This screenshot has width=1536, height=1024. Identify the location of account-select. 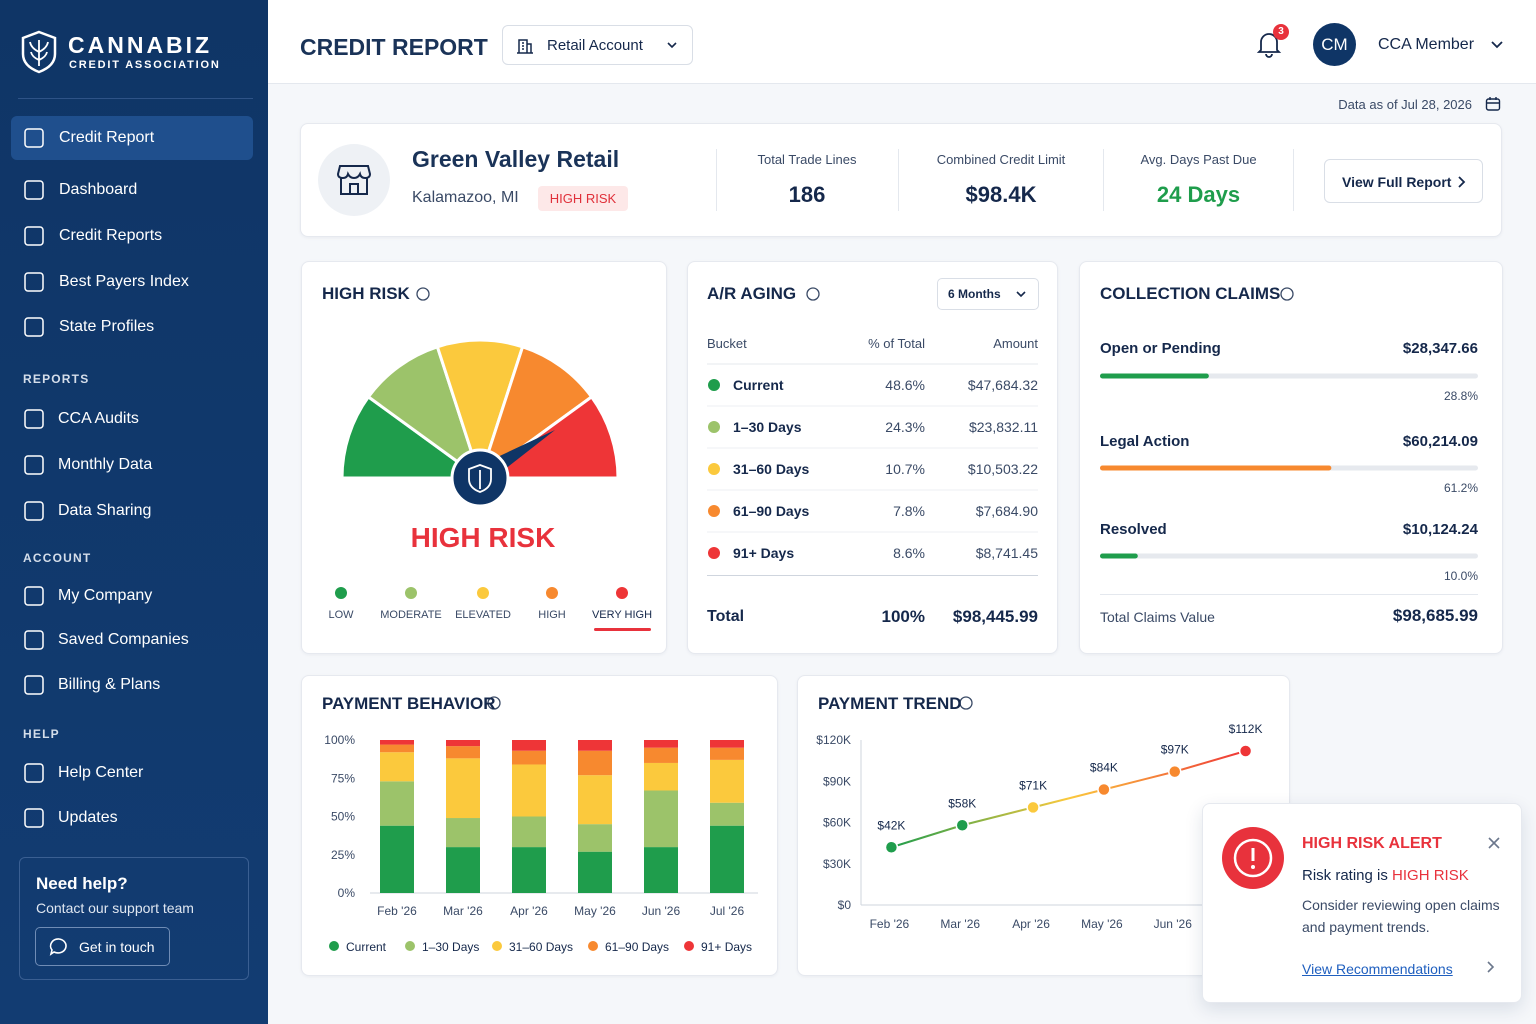
(597, 45).